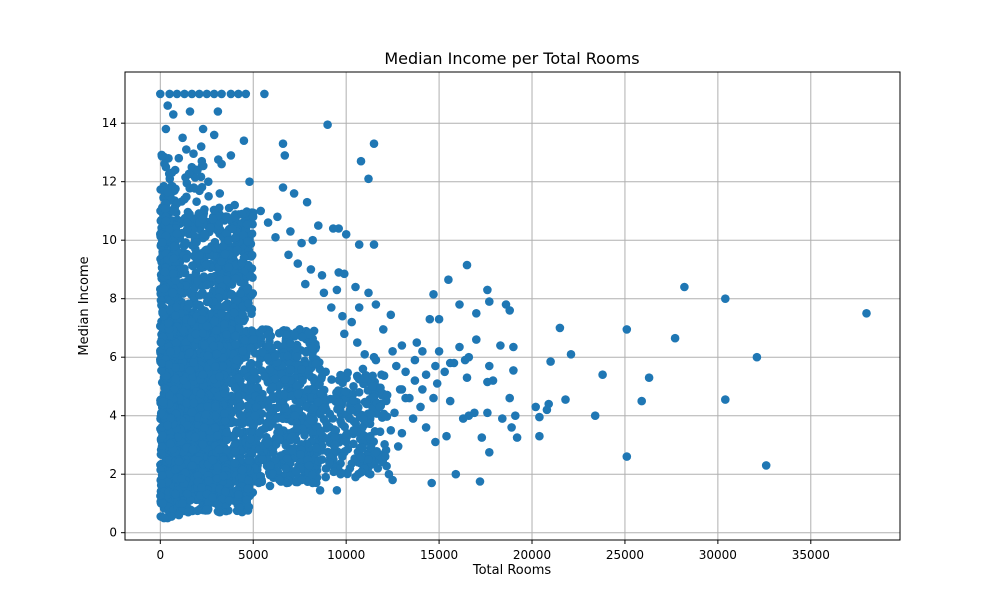 Image resolution: width=1000 pixels, height=600 pixels. I want to click on y-tick-label: 2, so click(113, 474).